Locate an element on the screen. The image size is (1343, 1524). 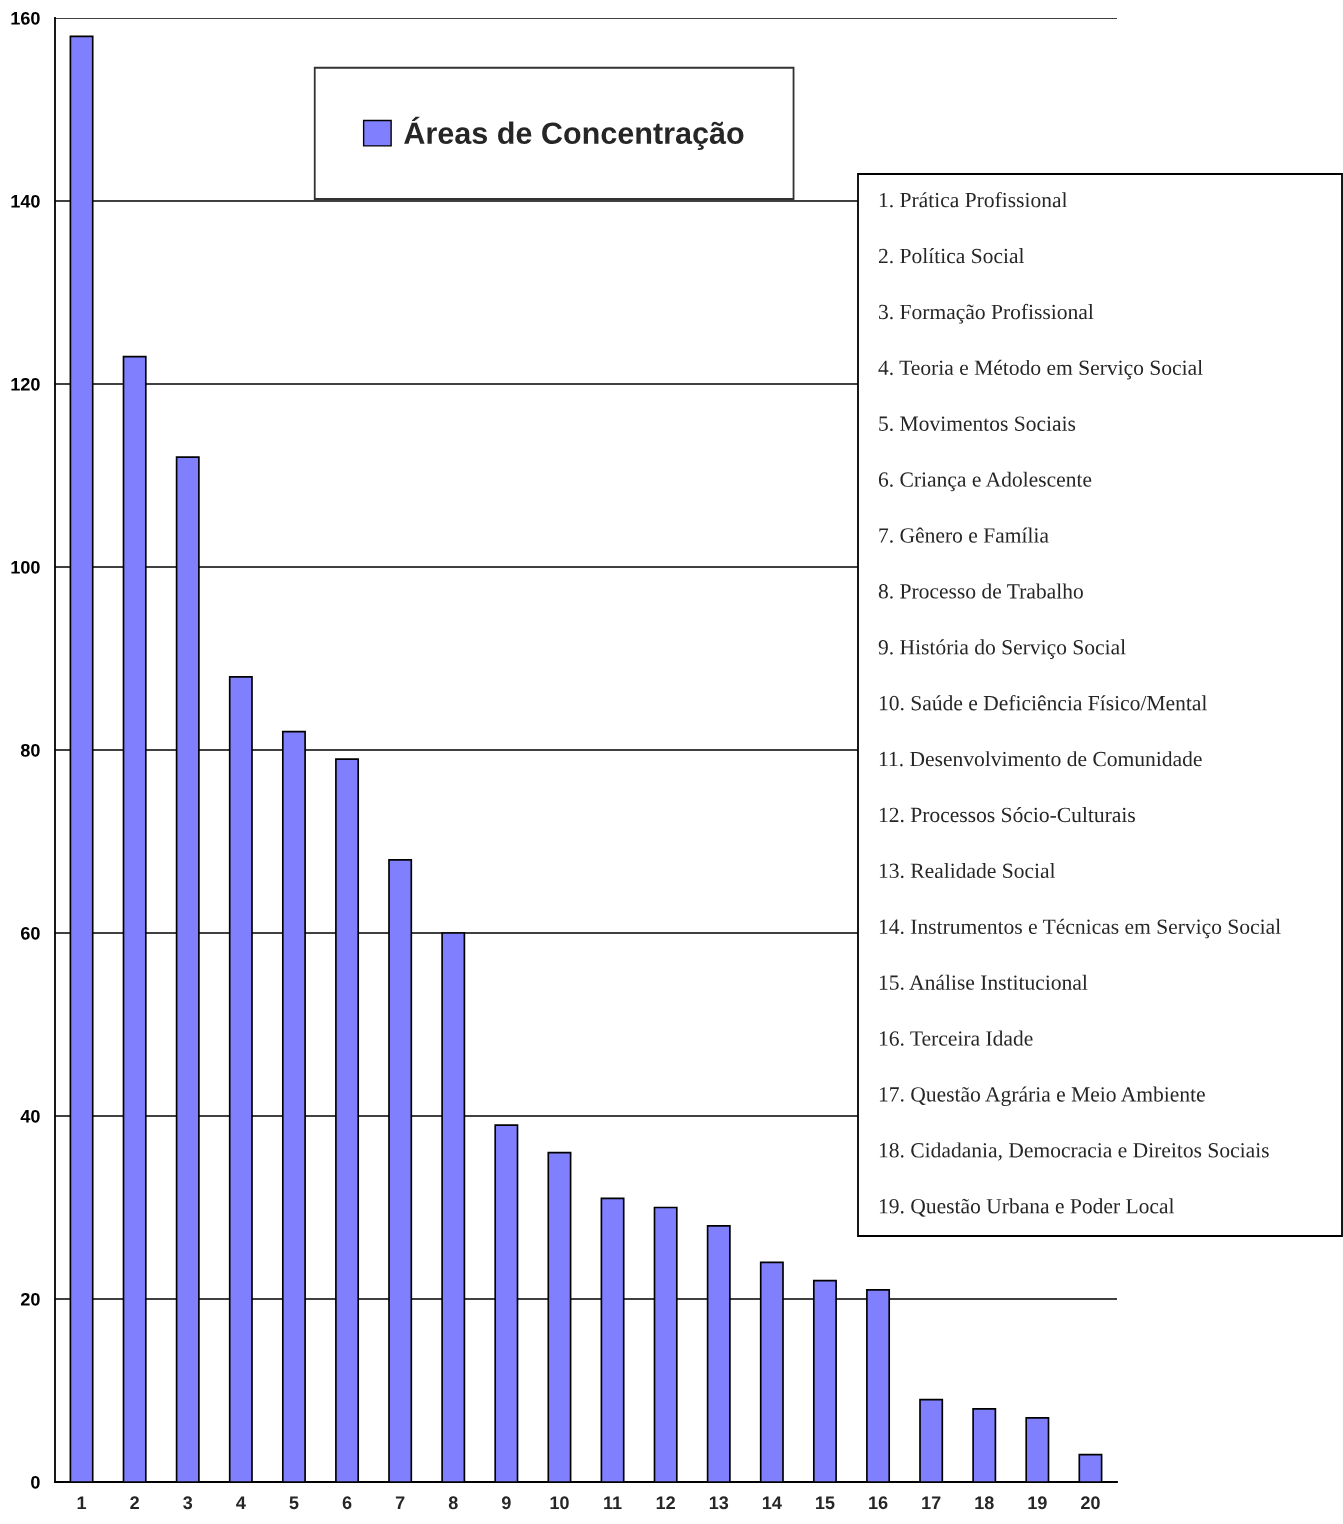
x-tick-label: 17 is located at coordinates (931, 1502).